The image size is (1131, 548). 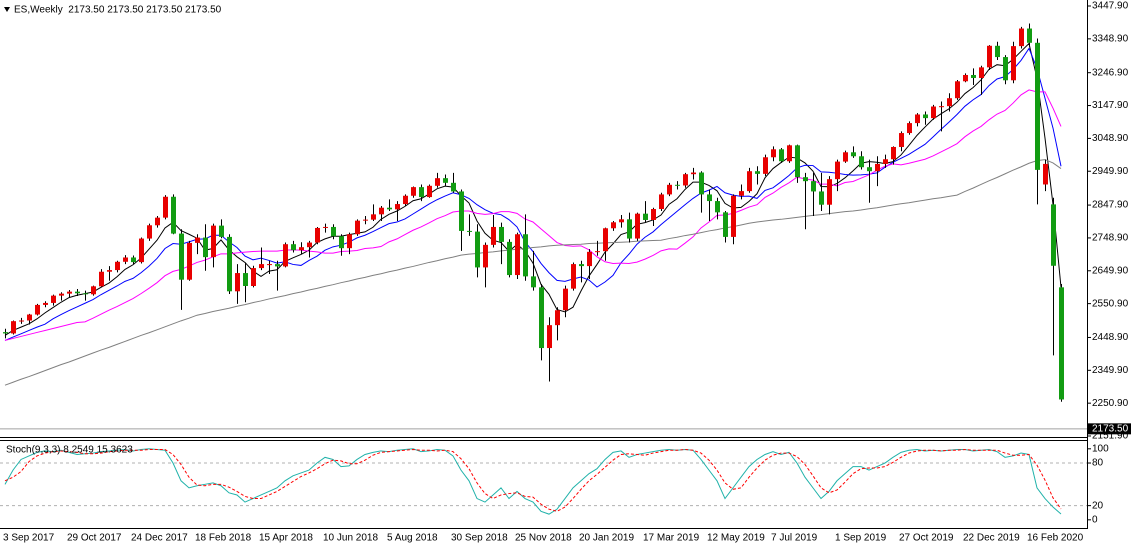 What do you see at coordinates (1110, 436) in the screenshot?
I see `y-tick-label: 2151.90` at bounding box center [1110, 436].